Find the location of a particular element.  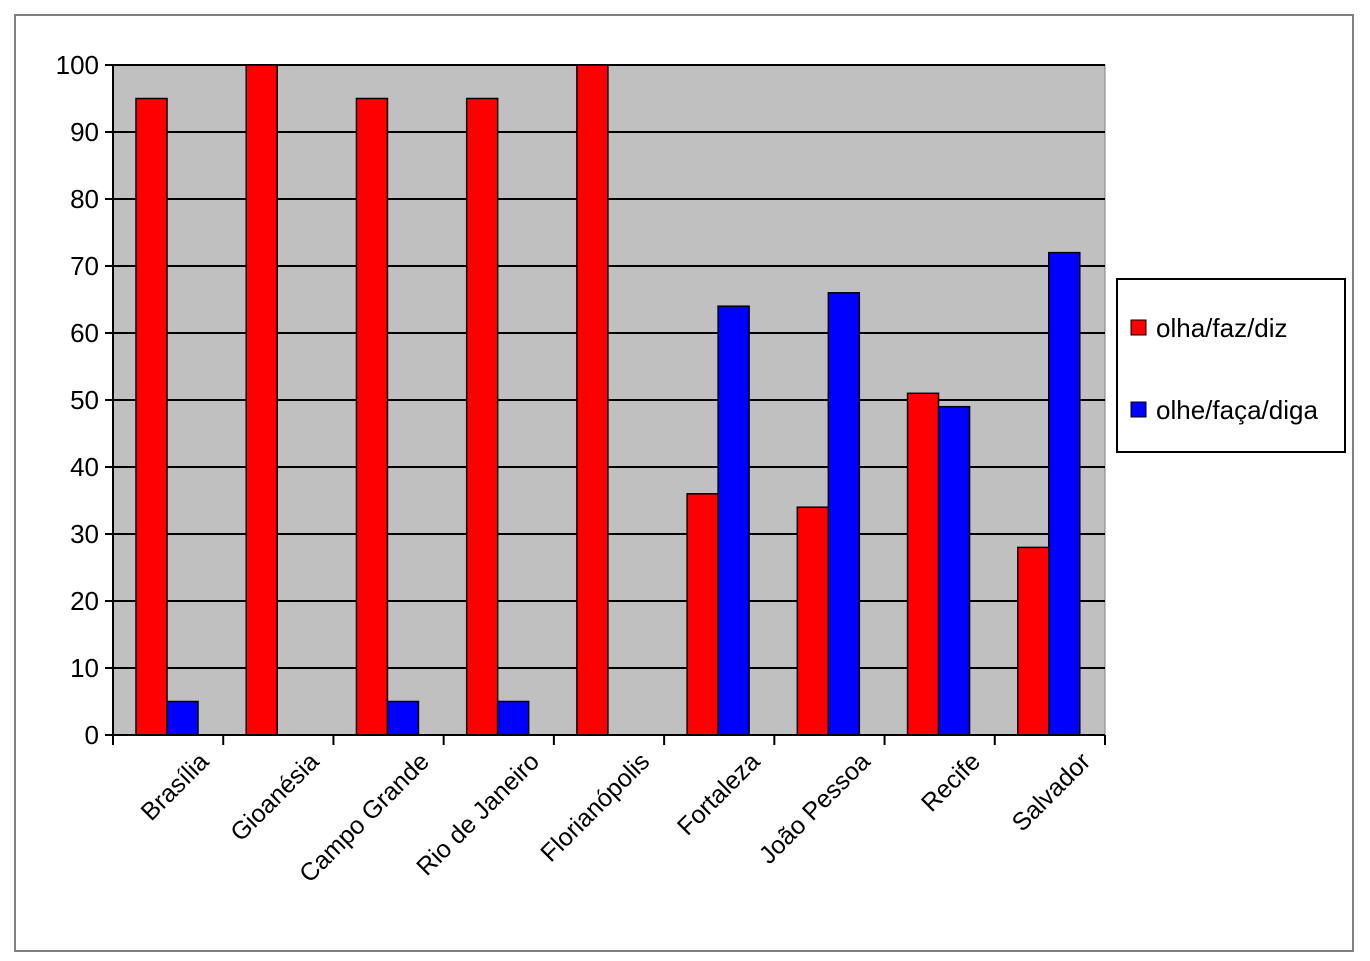

y-tick-label-10: 10 is located at coordinates (84, 668).